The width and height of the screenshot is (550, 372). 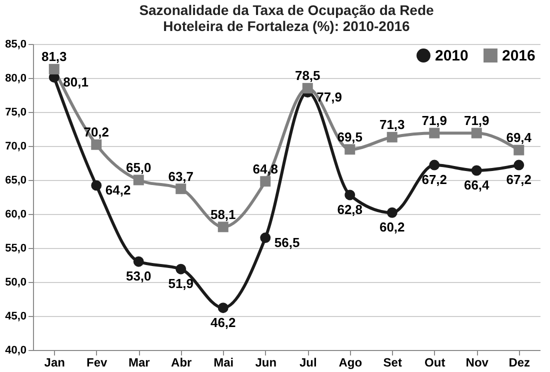 I want to click on data-label: 71,3, so click(x=392, y=124).